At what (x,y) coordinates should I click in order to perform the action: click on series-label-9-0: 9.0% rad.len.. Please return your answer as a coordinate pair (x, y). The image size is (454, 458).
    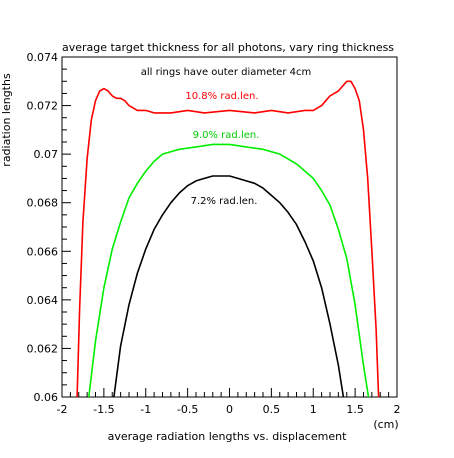
    Looking at the image, I should click on (226, 135).